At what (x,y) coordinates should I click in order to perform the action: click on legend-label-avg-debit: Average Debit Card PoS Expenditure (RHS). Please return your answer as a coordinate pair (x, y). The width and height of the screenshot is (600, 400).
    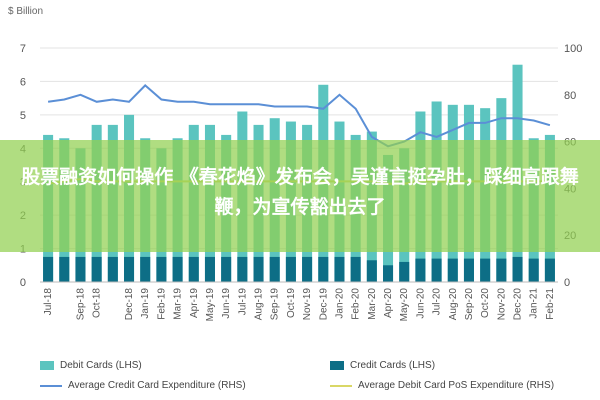
    Looking at the image, I should click on (456, 385).